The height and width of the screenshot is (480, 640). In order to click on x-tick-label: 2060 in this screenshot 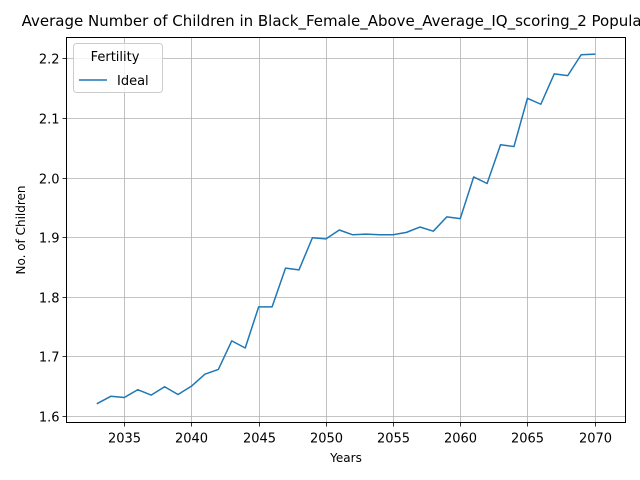, I will do `click(460, 439)`.